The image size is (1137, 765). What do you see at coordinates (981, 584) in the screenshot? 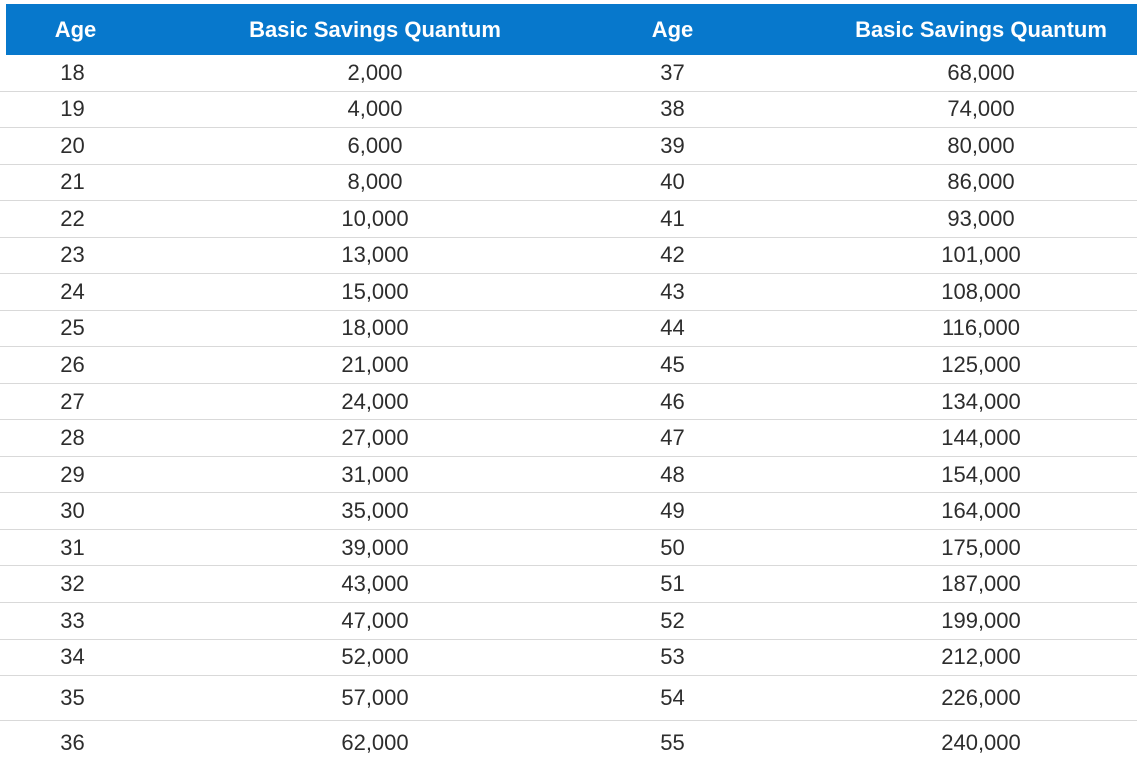
I see `quantum-cell: 187,000` at bounding box center [981, 584].